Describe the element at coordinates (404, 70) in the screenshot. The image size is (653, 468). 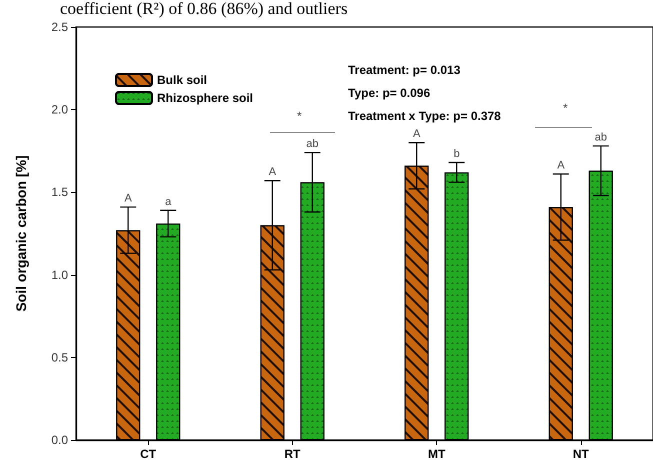
I see `annotation: Treatment: p= 0.013` at that location.